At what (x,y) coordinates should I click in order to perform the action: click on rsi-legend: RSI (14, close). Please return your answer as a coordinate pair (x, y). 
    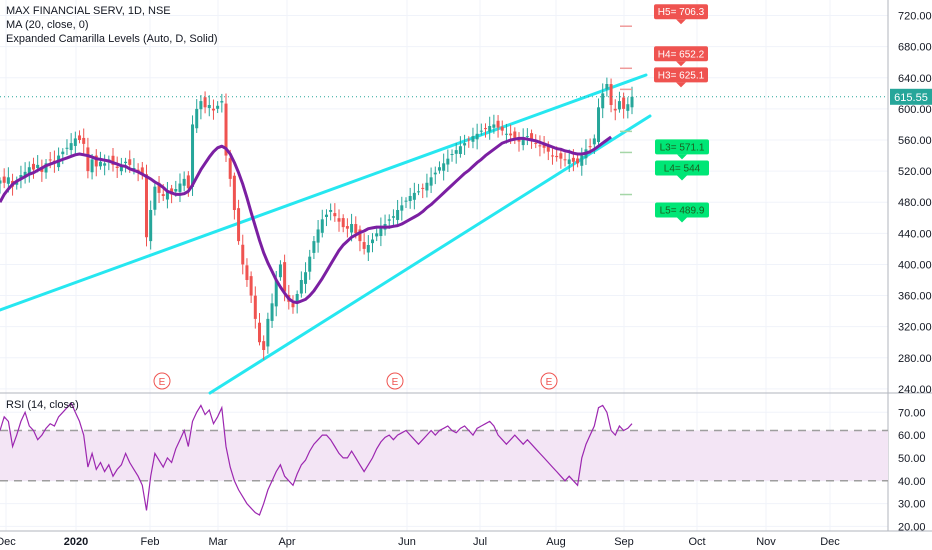
    Looking at the image, I should click on (42, 405).